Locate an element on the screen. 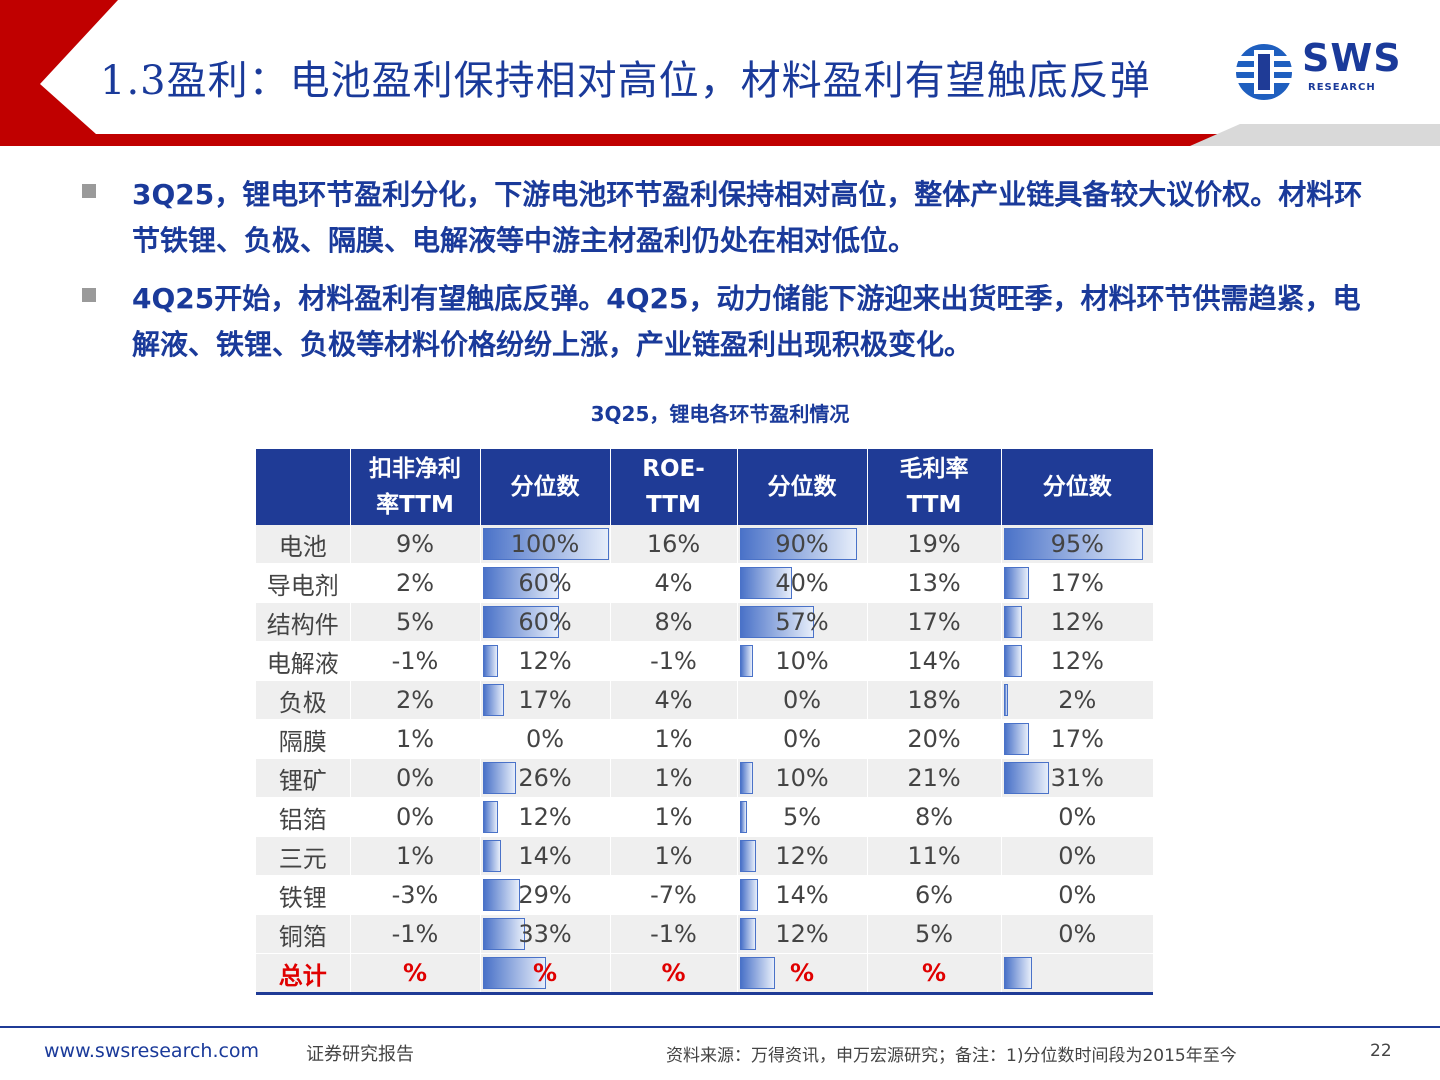 The width and height of the screenshot is (1440, 1080). roe-percentile-cell: 90% is located at coordinates (801, 544).